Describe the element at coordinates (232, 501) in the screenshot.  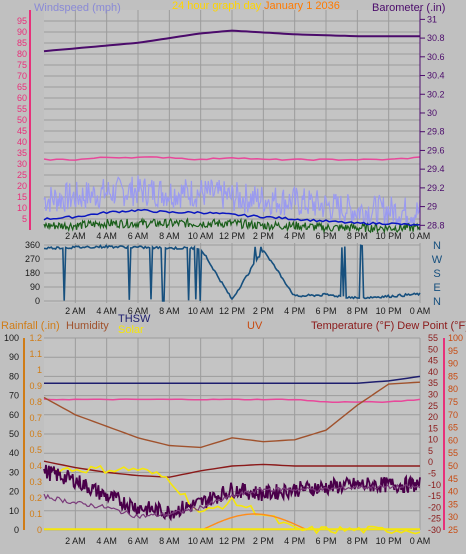
I see `temperature-series` at that location.